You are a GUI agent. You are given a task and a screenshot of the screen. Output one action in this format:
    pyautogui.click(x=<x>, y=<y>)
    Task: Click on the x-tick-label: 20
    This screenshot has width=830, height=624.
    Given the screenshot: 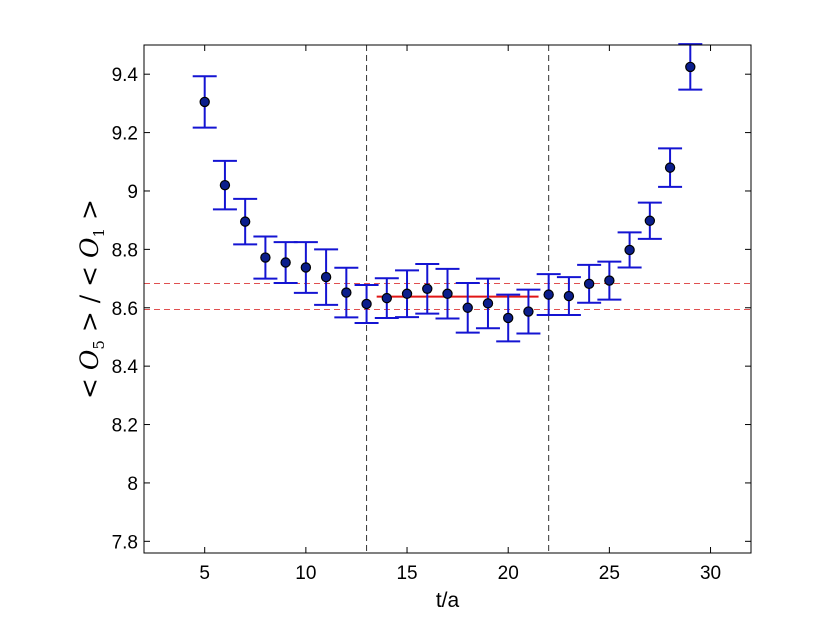 What is the action you would take?
    pyautogui.click(x=508, y=573)
    